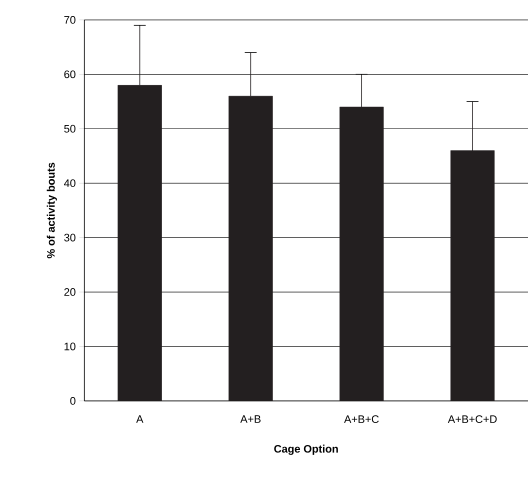  I want to click on y-tick-label: 0, so click(73, 400).